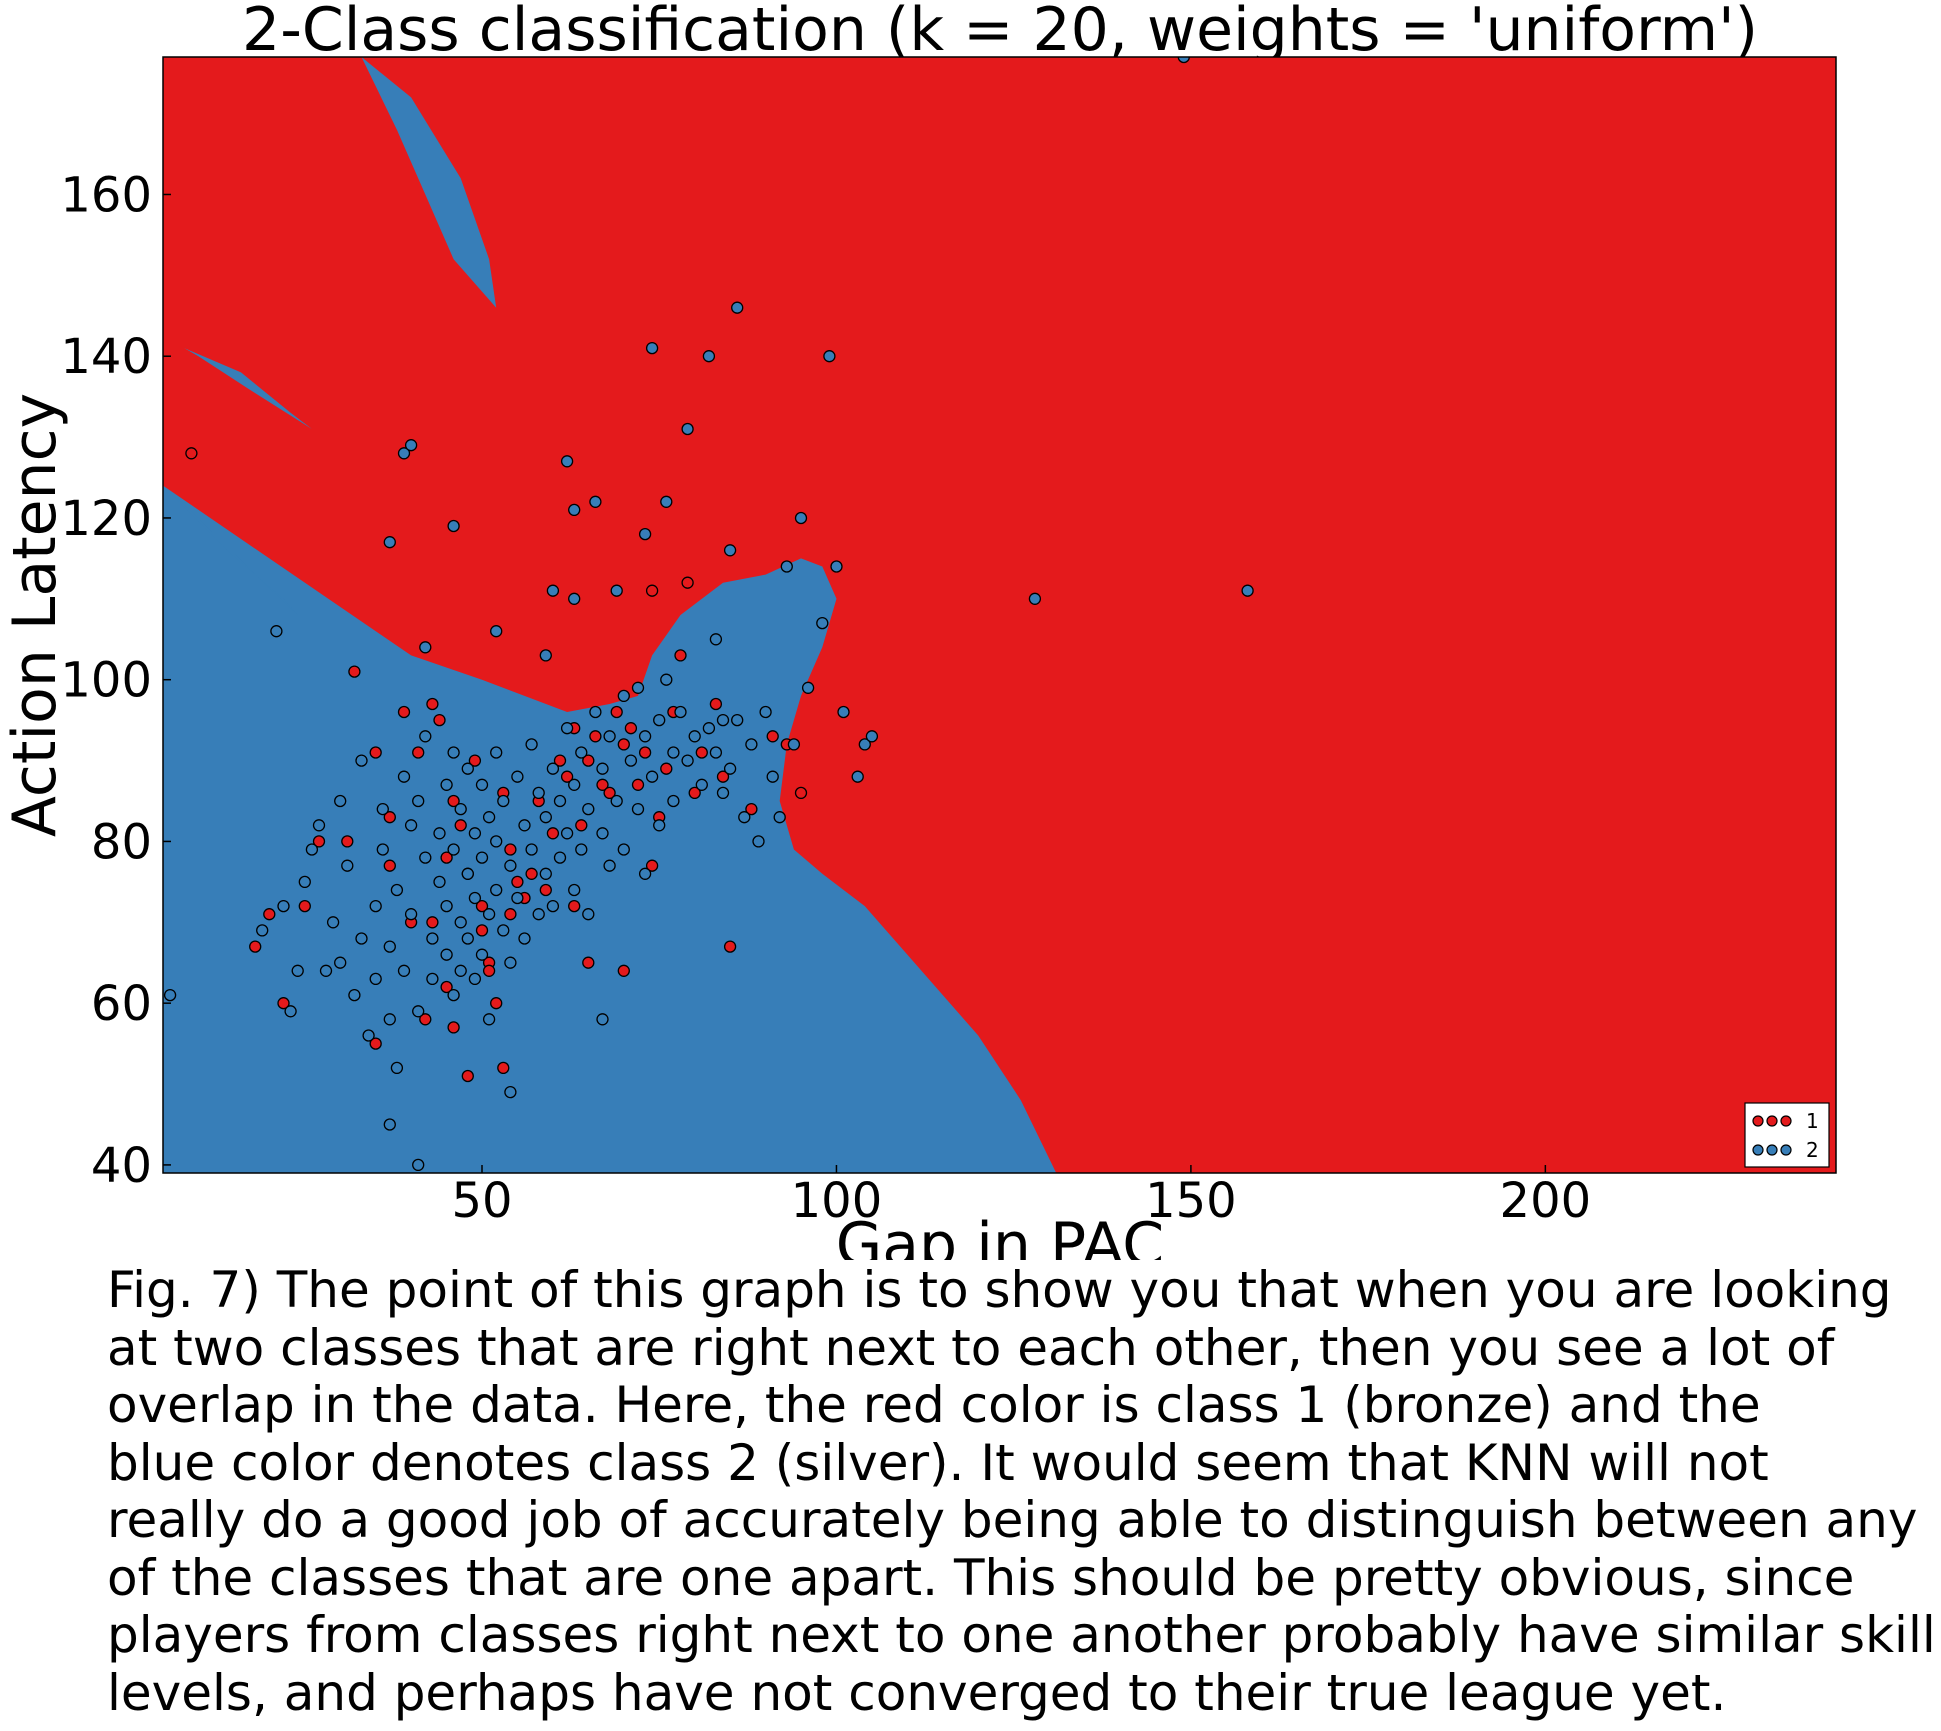 The image size is (1941, 1731). Describe the element at coordinates (121, 1004) in the screenshot. I see `y-tick-label: 60` at that location.